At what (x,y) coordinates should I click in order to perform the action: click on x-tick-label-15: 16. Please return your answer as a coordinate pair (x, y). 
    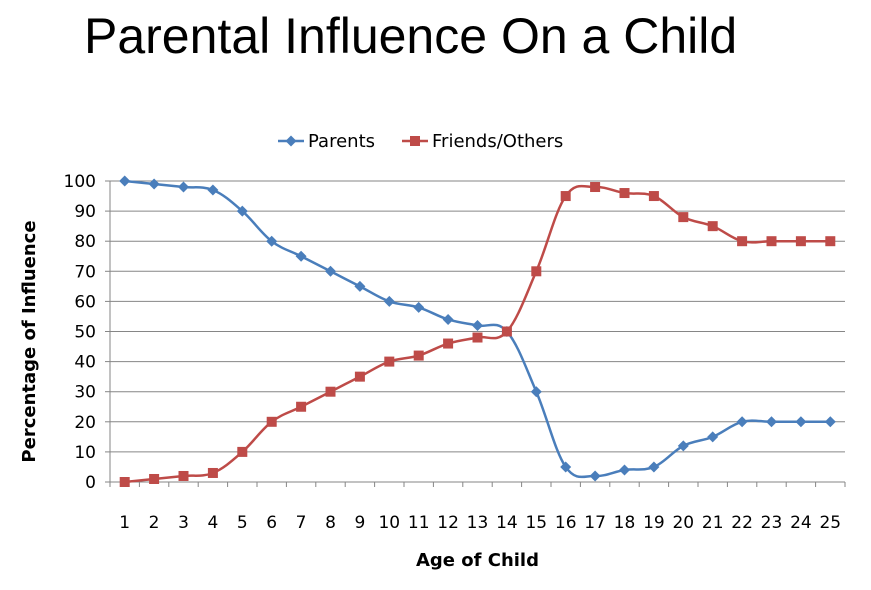
    Looking at the image, I should click on (566, 523).